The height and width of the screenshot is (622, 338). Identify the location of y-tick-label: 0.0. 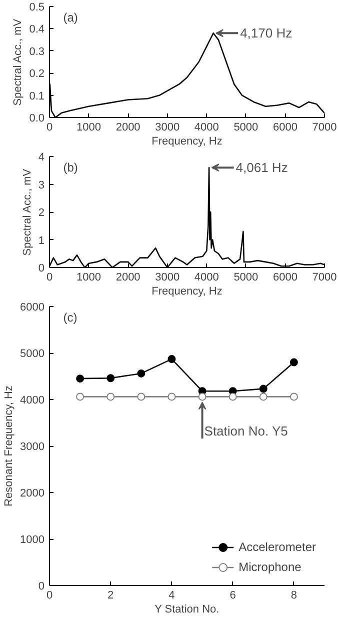
(37, 118).